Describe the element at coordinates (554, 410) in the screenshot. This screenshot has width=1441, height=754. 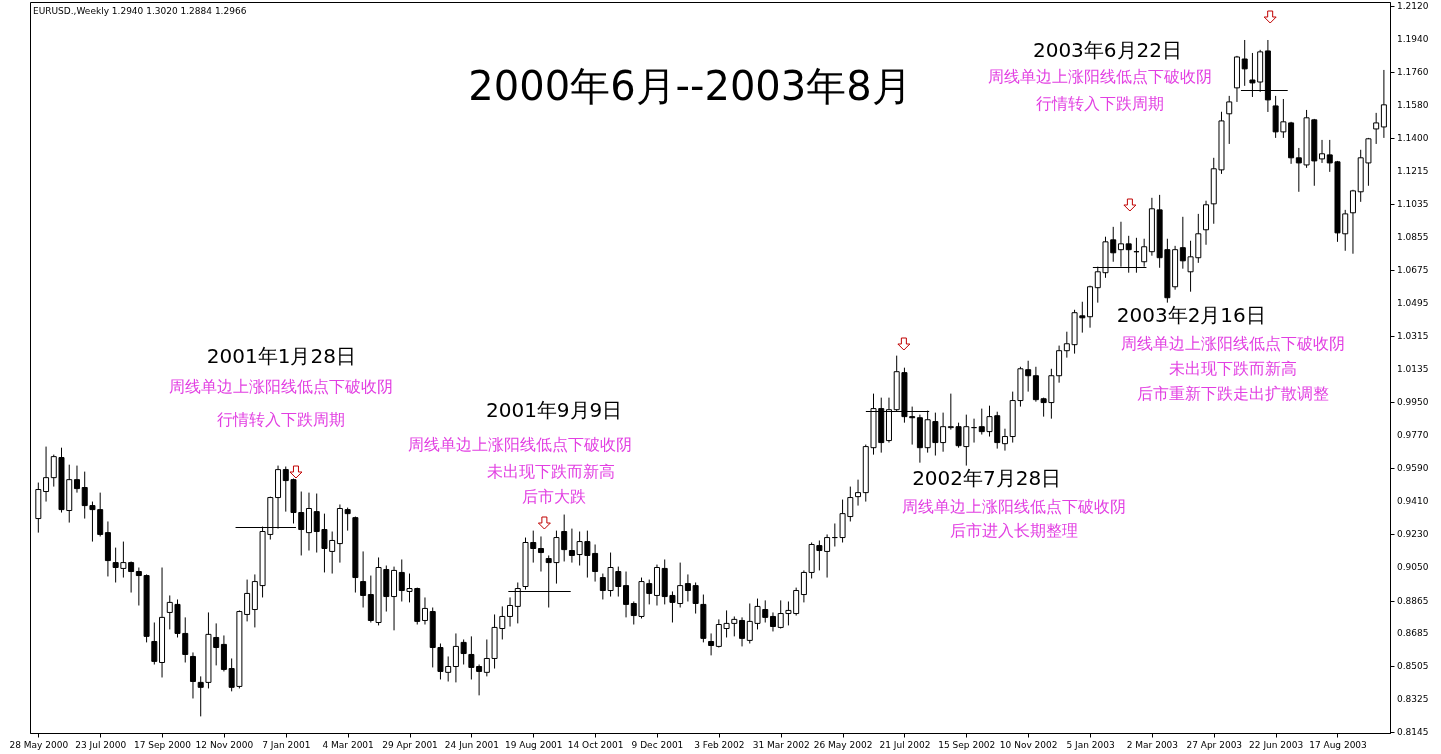
I see `annotation: 2001年9月9日` at that location.